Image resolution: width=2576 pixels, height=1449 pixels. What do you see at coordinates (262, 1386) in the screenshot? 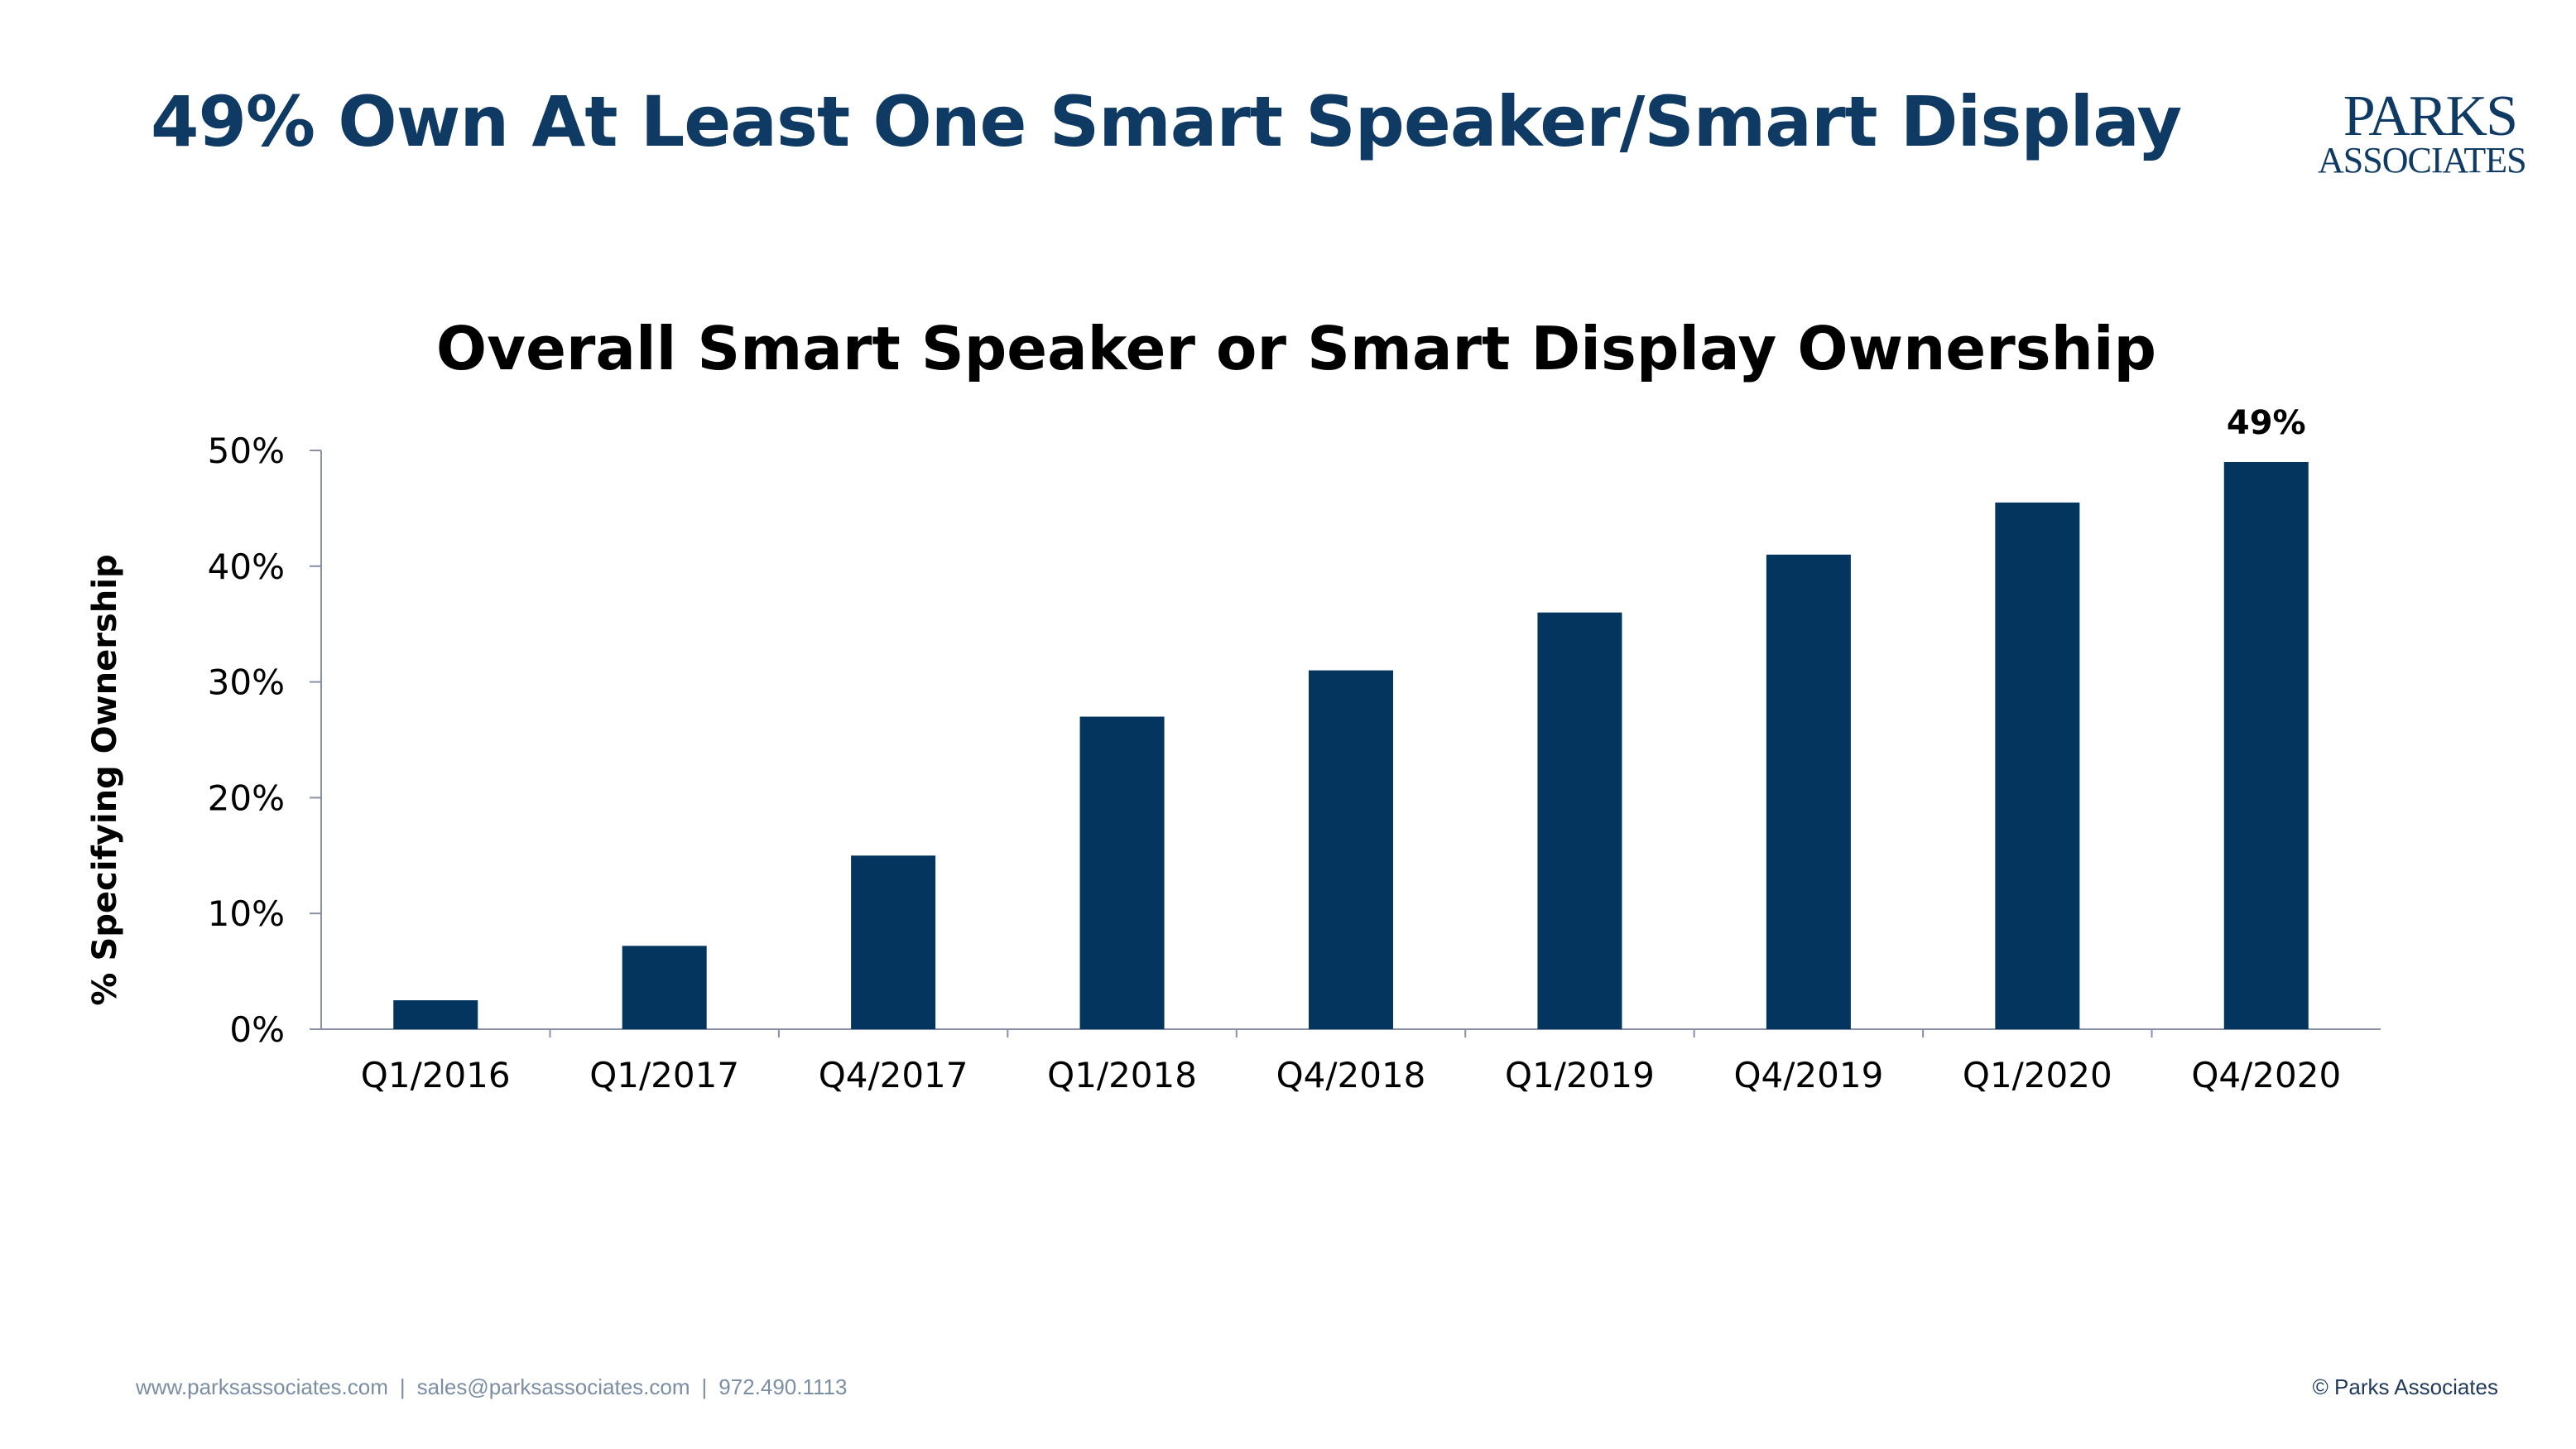
I see `footer-website-link: www.parksassociates.com` at bounding box center [262, 1386].